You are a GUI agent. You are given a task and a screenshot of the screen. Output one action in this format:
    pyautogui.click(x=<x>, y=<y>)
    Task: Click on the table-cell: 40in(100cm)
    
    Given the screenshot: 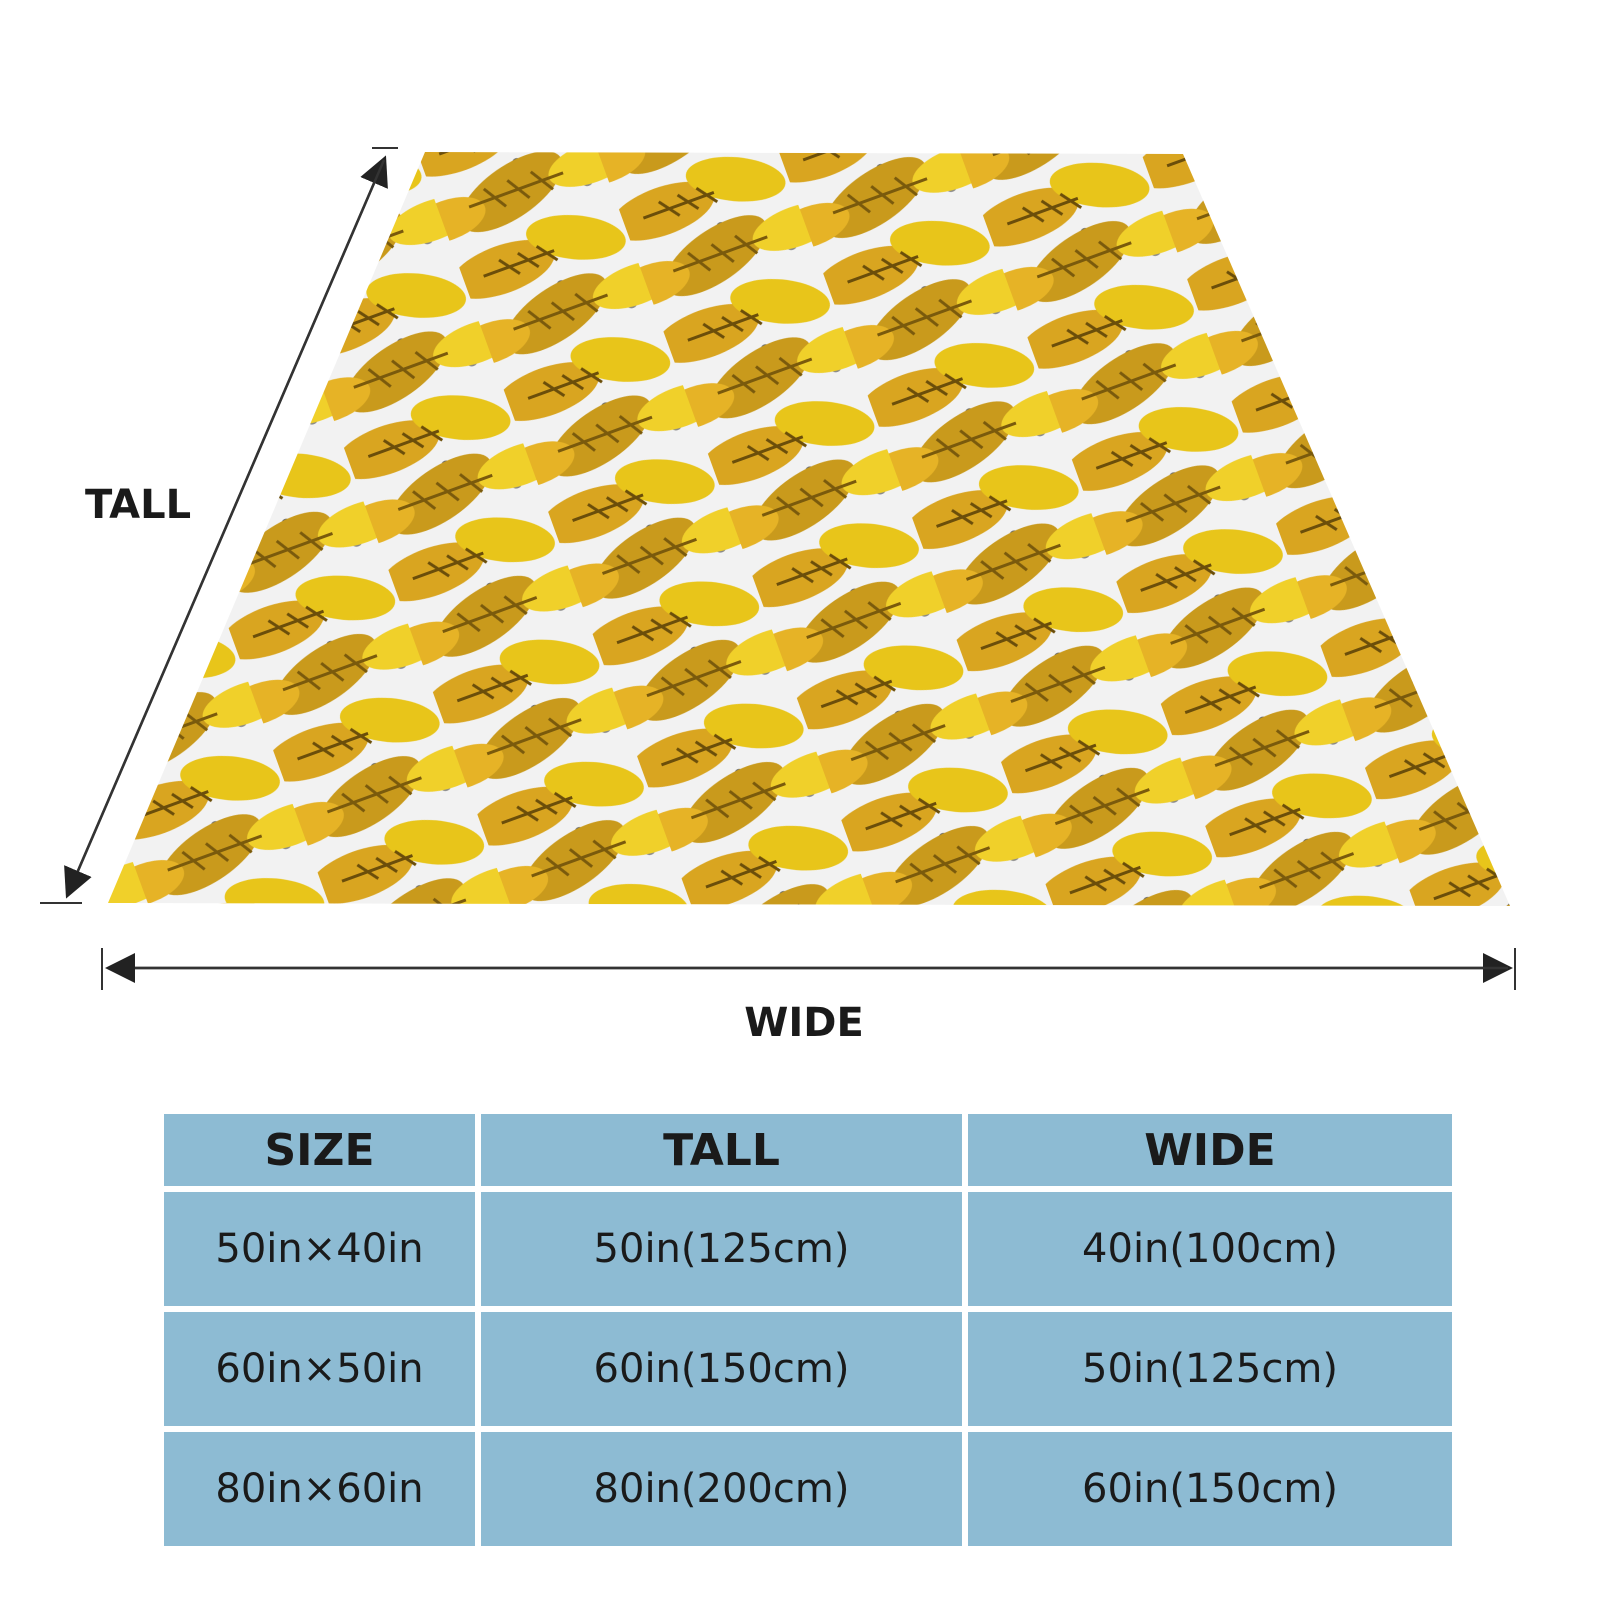 What is the action you would take?
    pyautogui.click(x=1210, y=1249)
    